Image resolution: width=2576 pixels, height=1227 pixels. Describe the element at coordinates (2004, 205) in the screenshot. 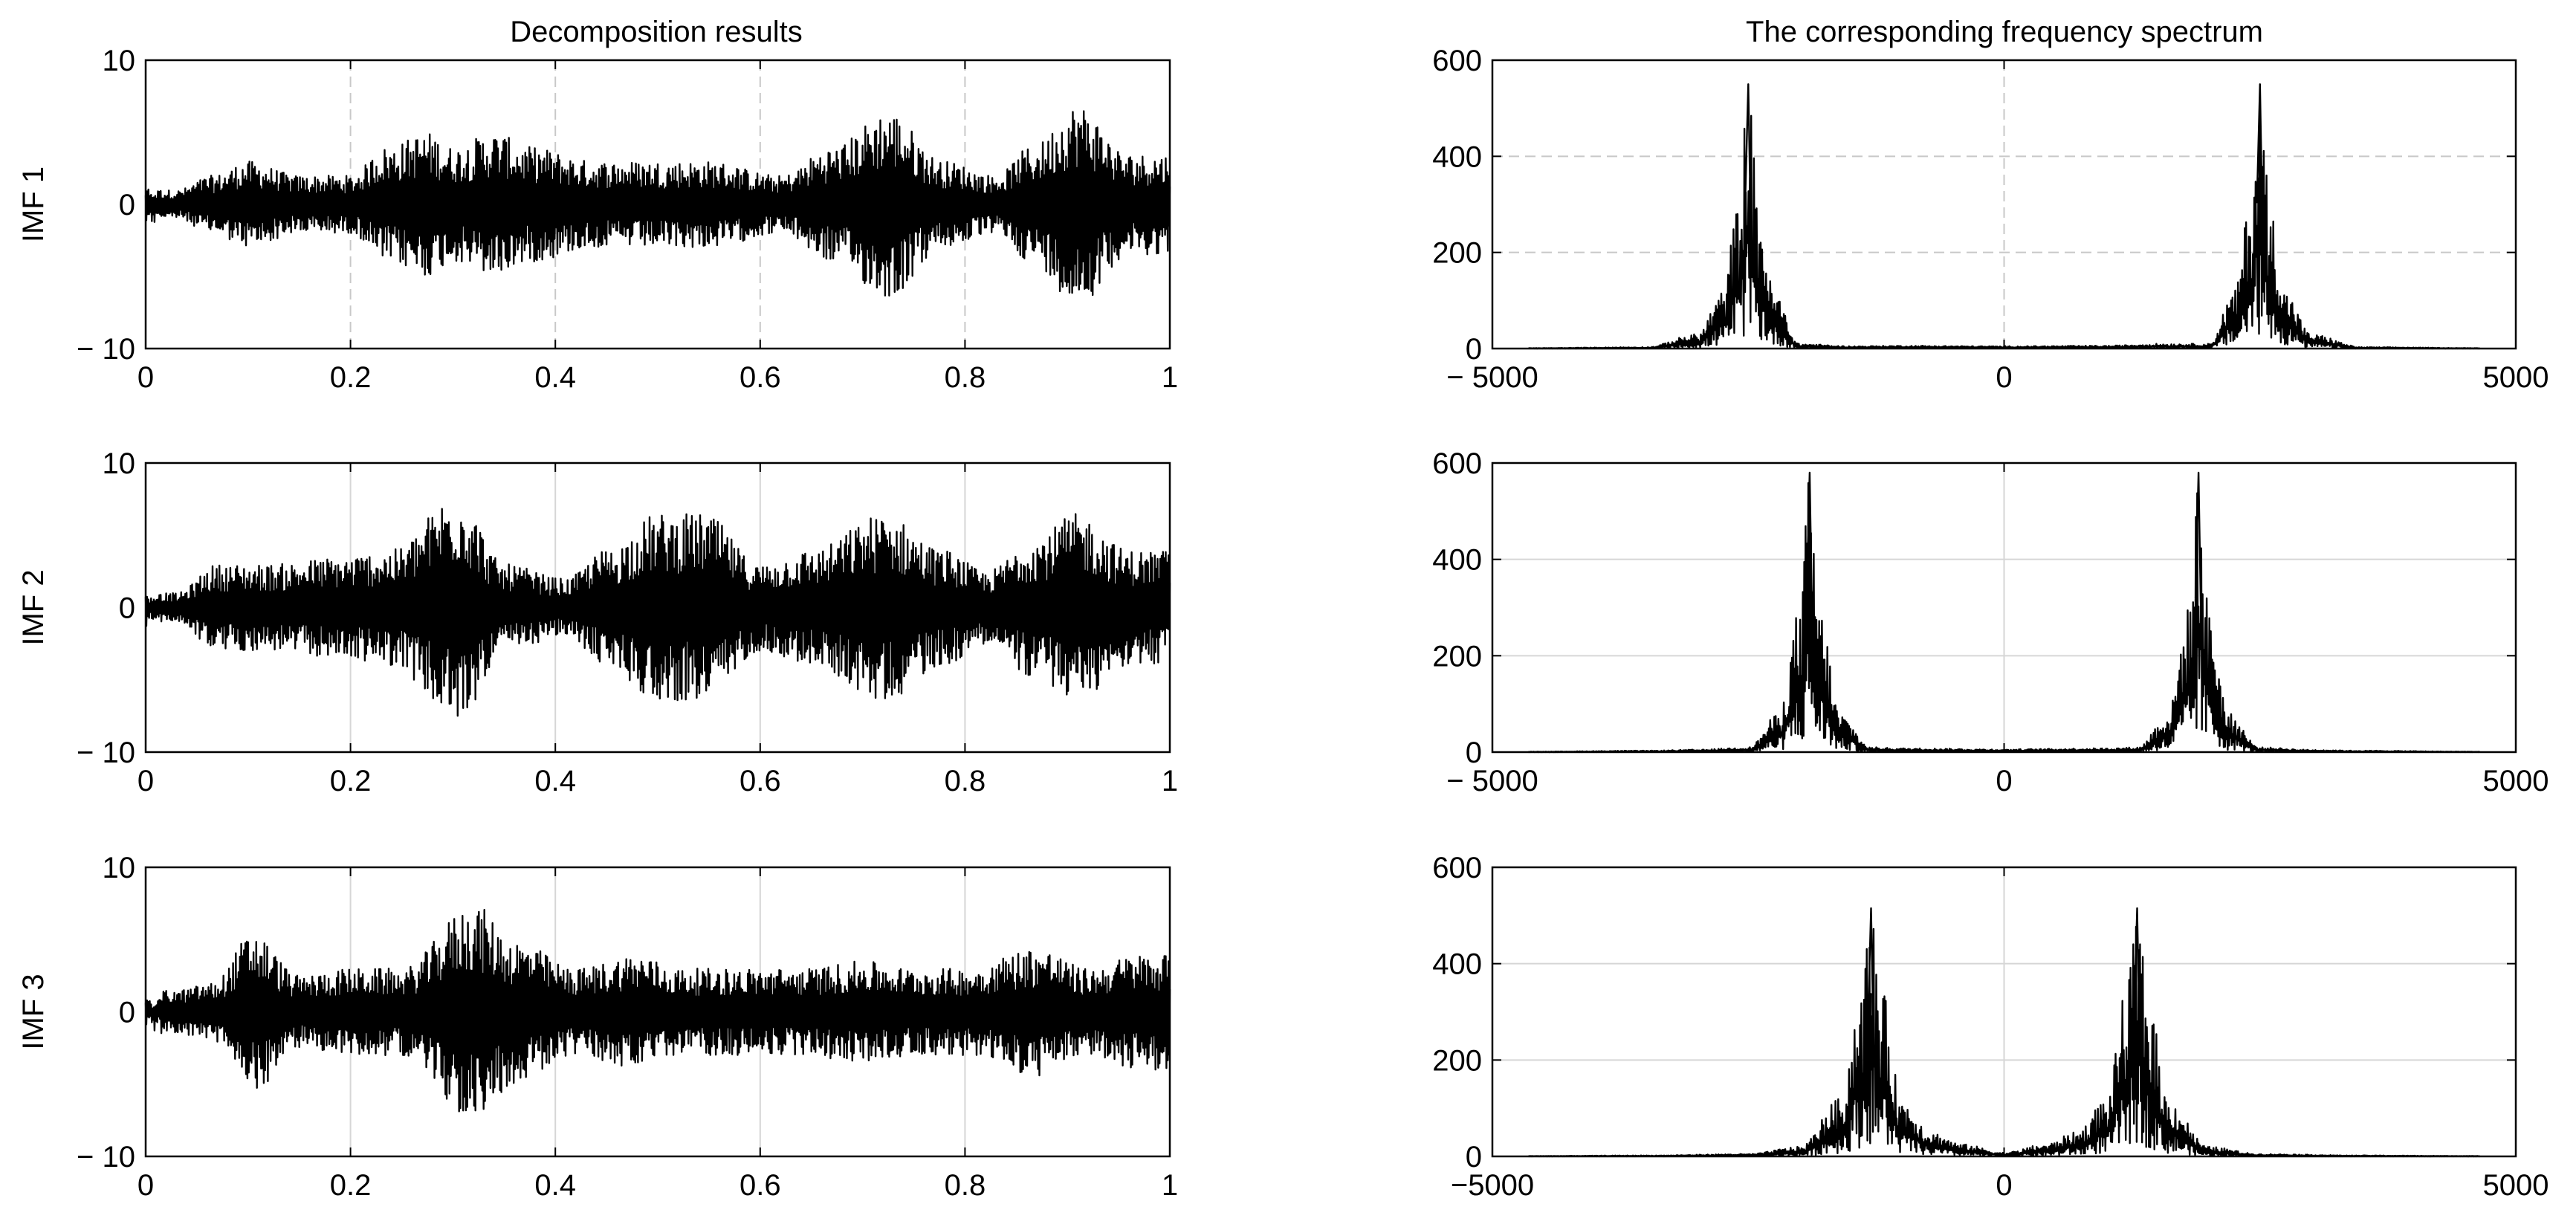

I see `axes-frame` at that location.